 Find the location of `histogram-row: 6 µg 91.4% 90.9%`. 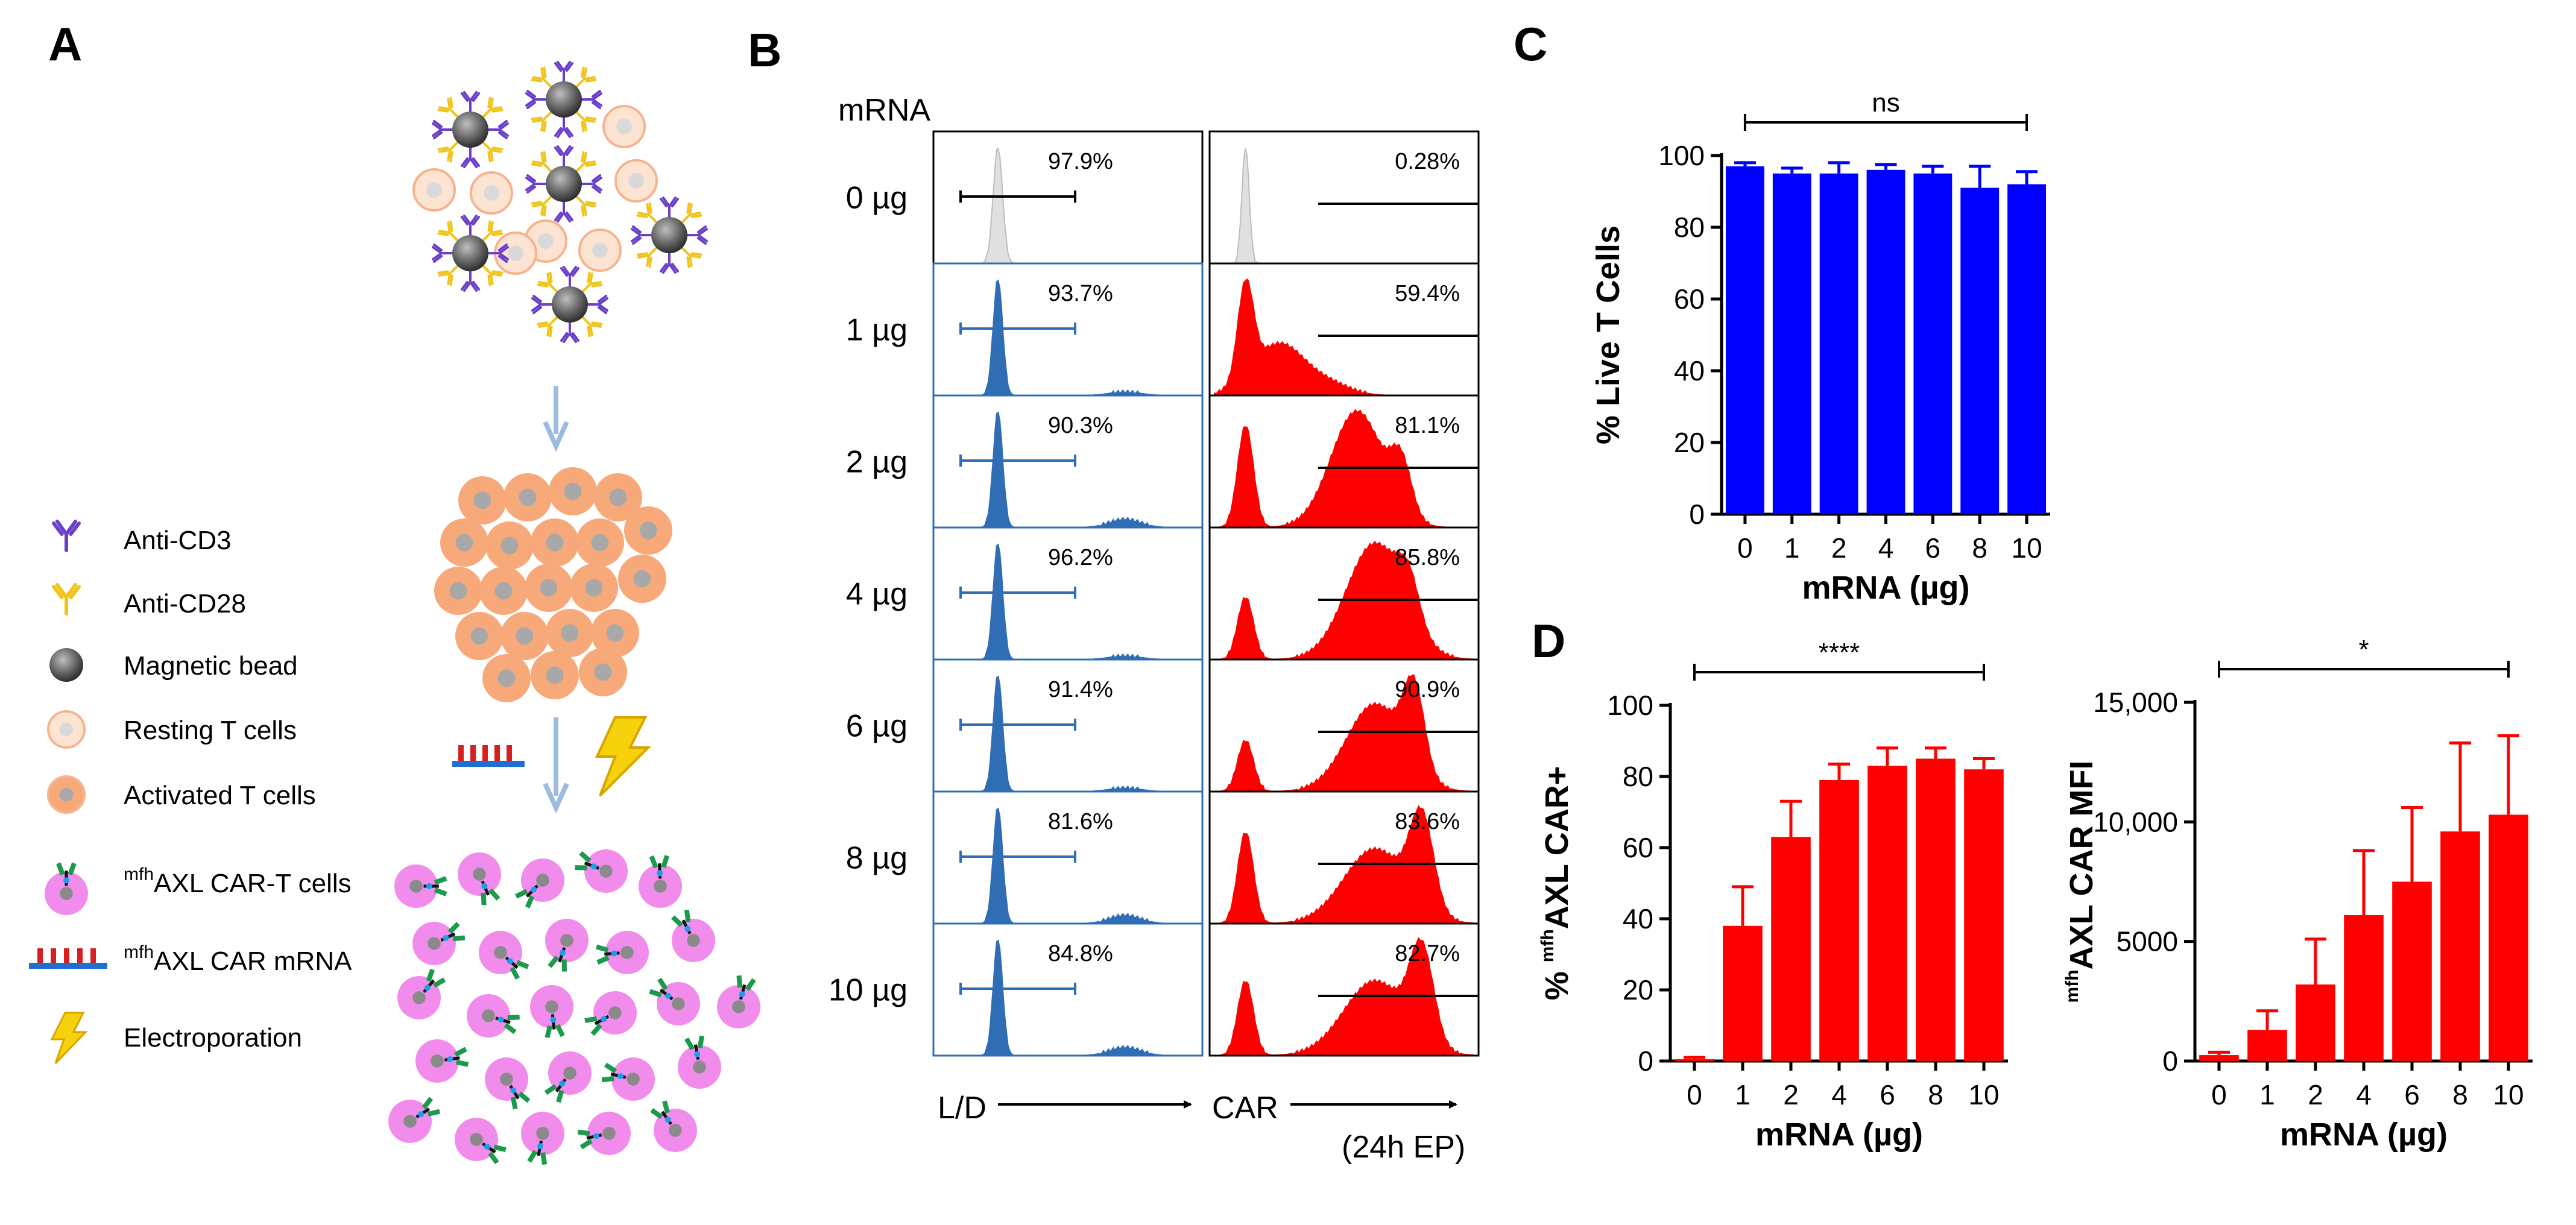

histogram-row: 6 µg 91.4% 90.9% is located at coordinates (1163, 725).